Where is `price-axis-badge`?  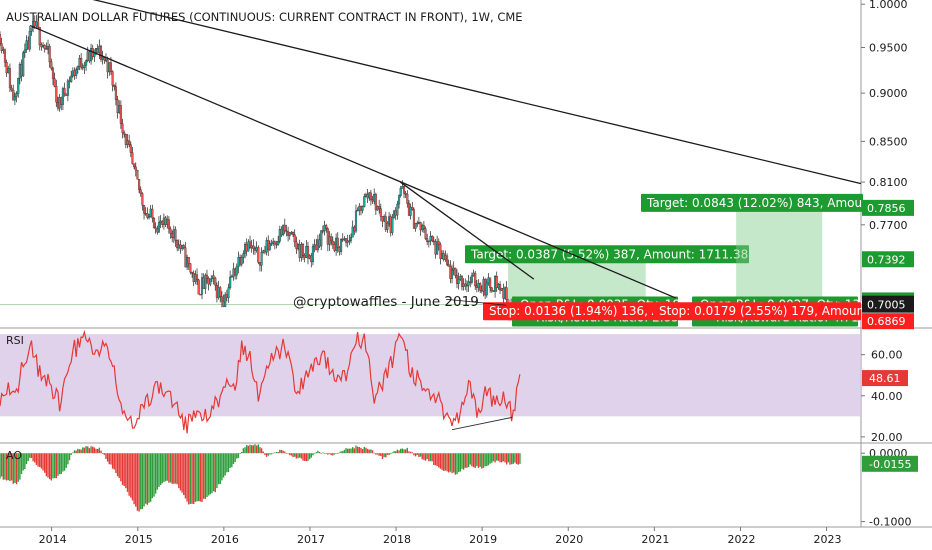
price-axis-badge is located at coordinates (888, 304).